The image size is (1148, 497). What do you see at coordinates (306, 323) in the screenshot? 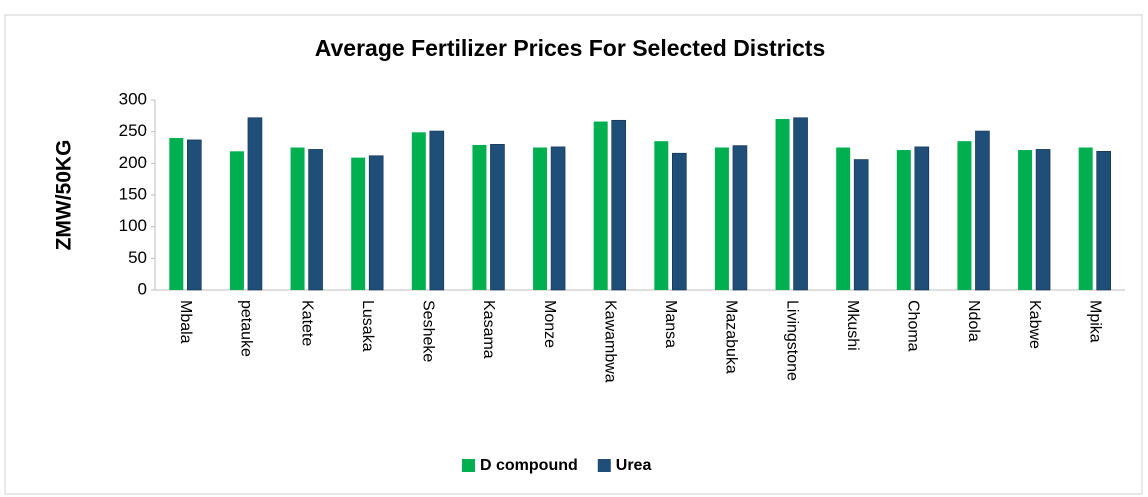
I see `x-tick-label: Katete` at bounding box center [306, 323].